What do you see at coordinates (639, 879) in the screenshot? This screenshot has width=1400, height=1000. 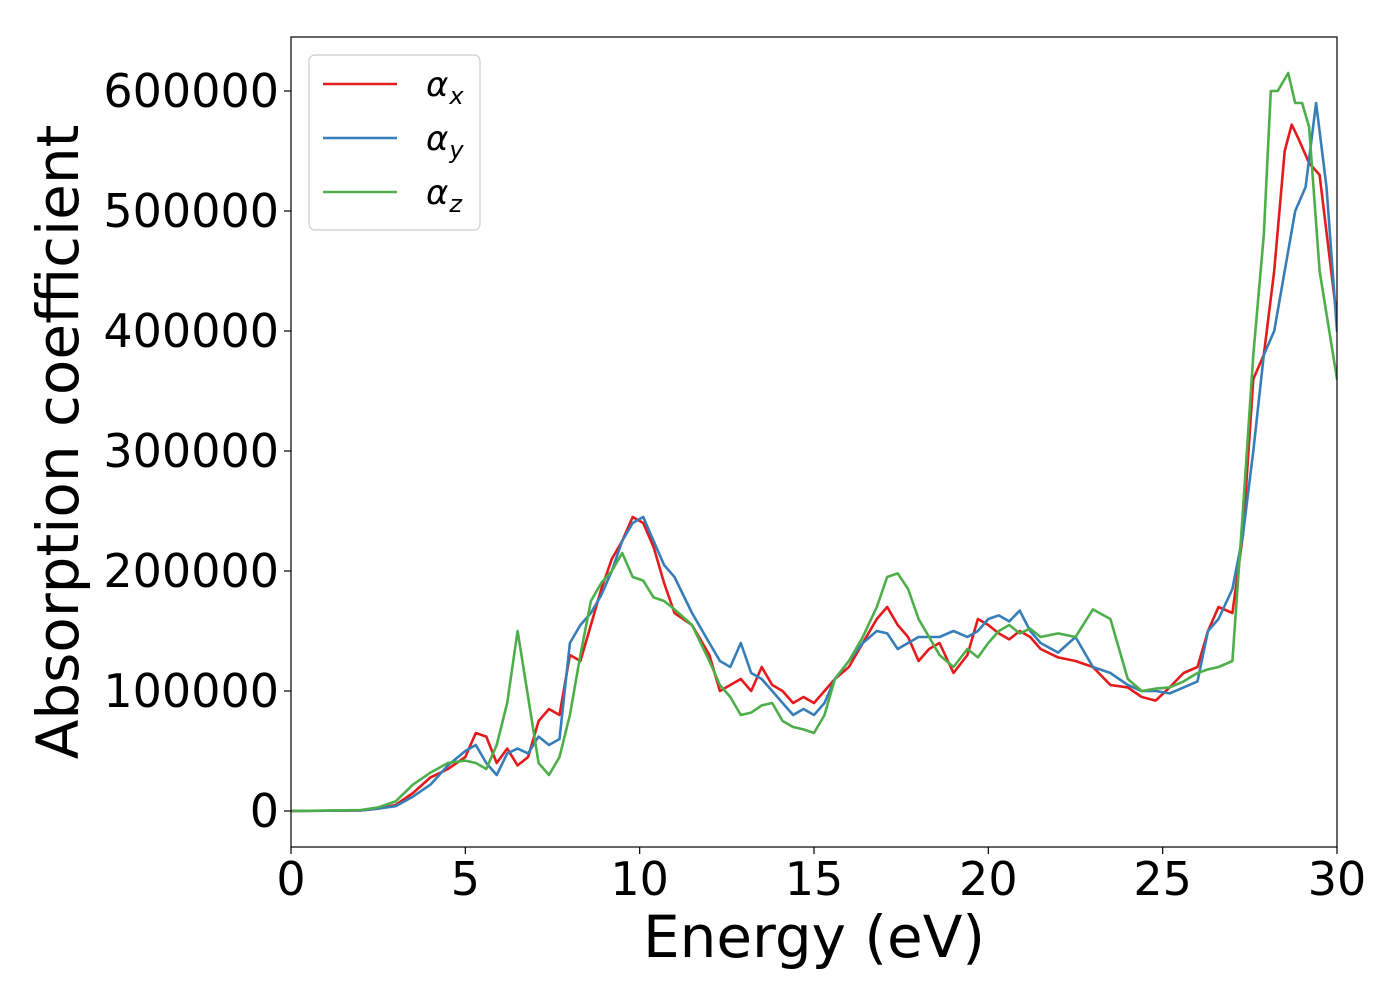 I see `x-tick-label: 10` at bounding box center [639, 879].